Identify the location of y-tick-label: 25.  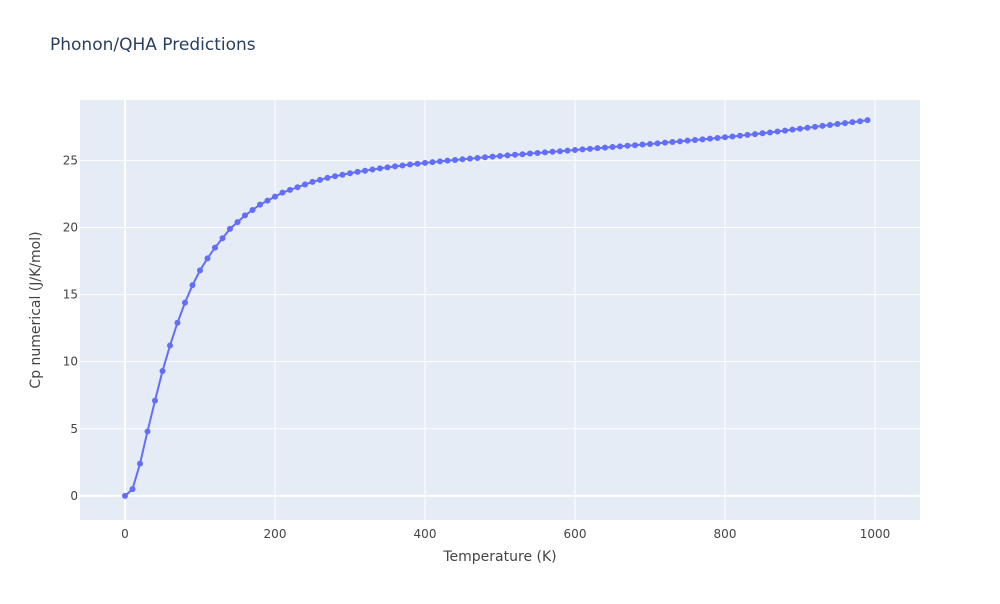
(70, 160).